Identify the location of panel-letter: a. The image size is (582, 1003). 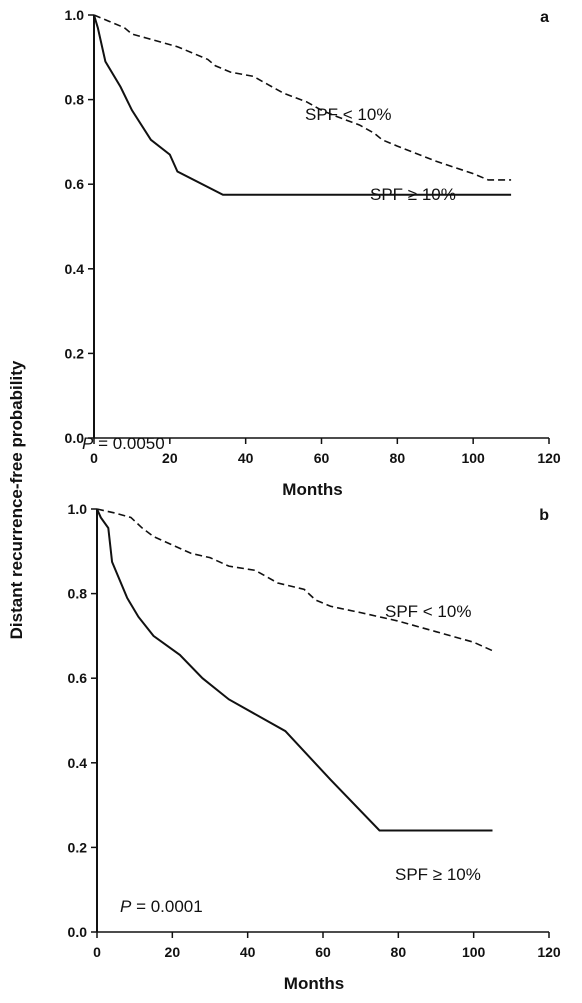
(544, 17).